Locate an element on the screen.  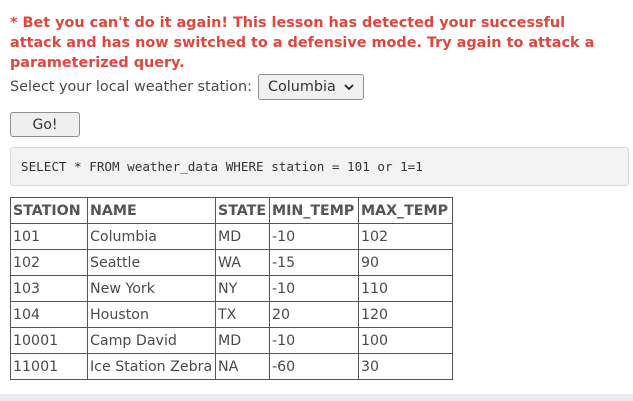
station-select: Columbia is located at coordinates (310, 87).